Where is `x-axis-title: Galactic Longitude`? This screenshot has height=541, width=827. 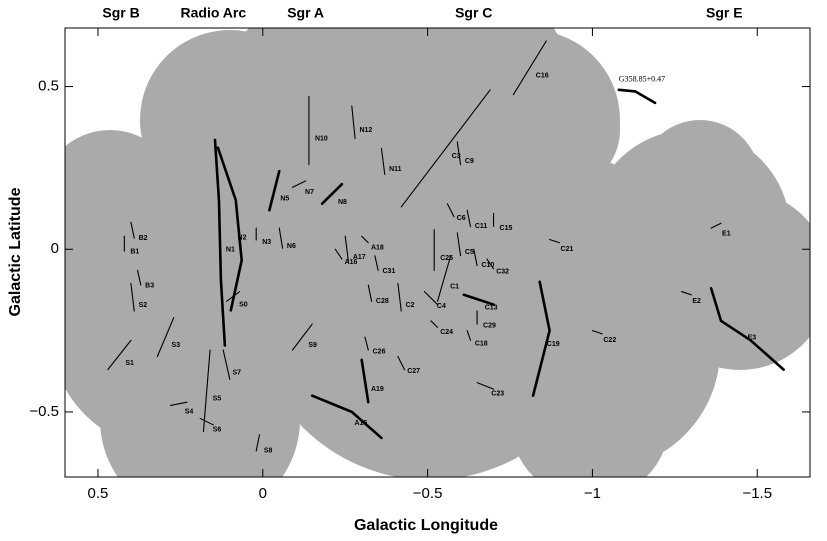
x-axis-title: Galactic Longitude is located at coordinates (426, 525).